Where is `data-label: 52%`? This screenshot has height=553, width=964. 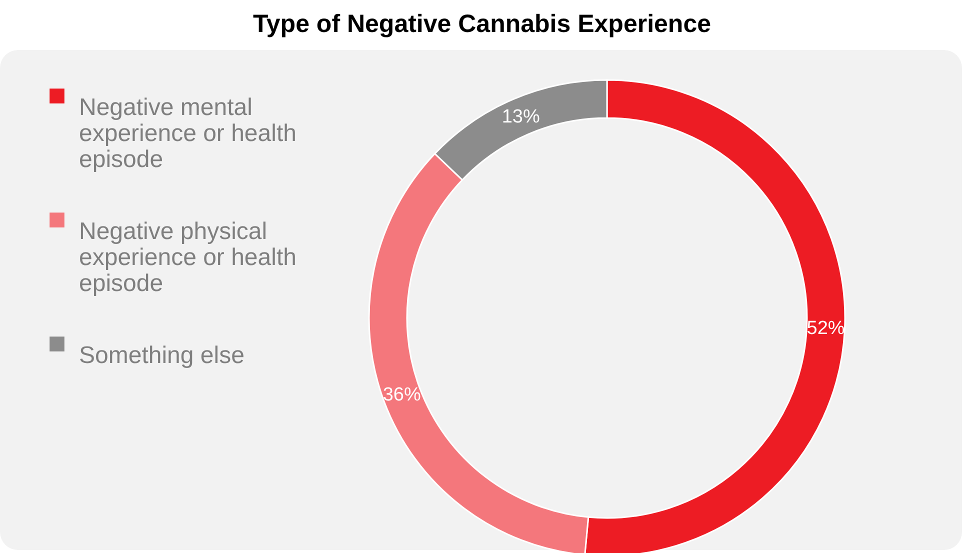 data-label: 52% is located at coordinates (825, 329).